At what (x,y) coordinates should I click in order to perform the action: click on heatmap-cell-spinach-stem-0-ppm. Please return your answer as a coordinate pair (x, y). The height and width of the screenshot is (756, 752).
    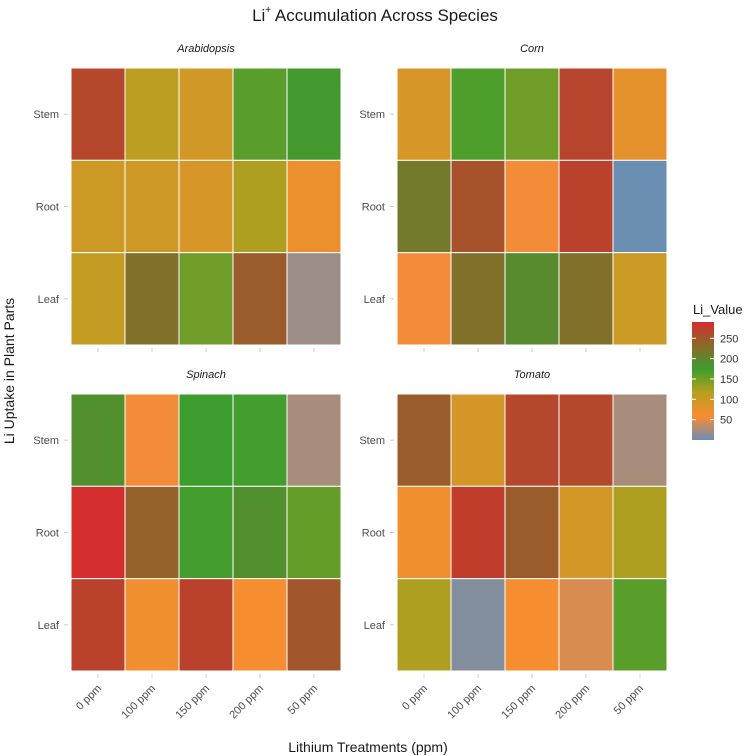
    Looking at the image, I should click on (98, 440).